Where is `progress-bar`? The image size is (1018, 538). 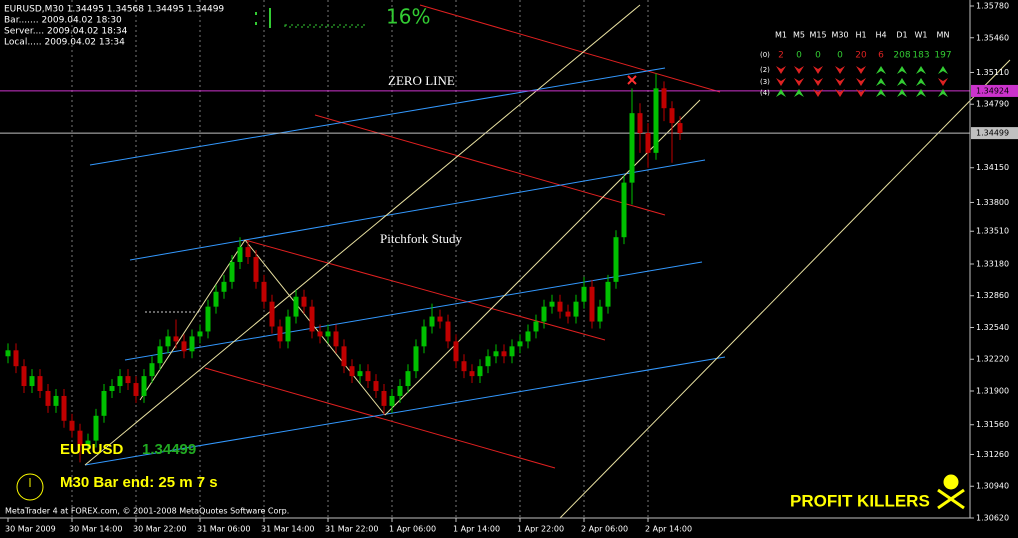
progress-bar is located at coordinates (310, 18).